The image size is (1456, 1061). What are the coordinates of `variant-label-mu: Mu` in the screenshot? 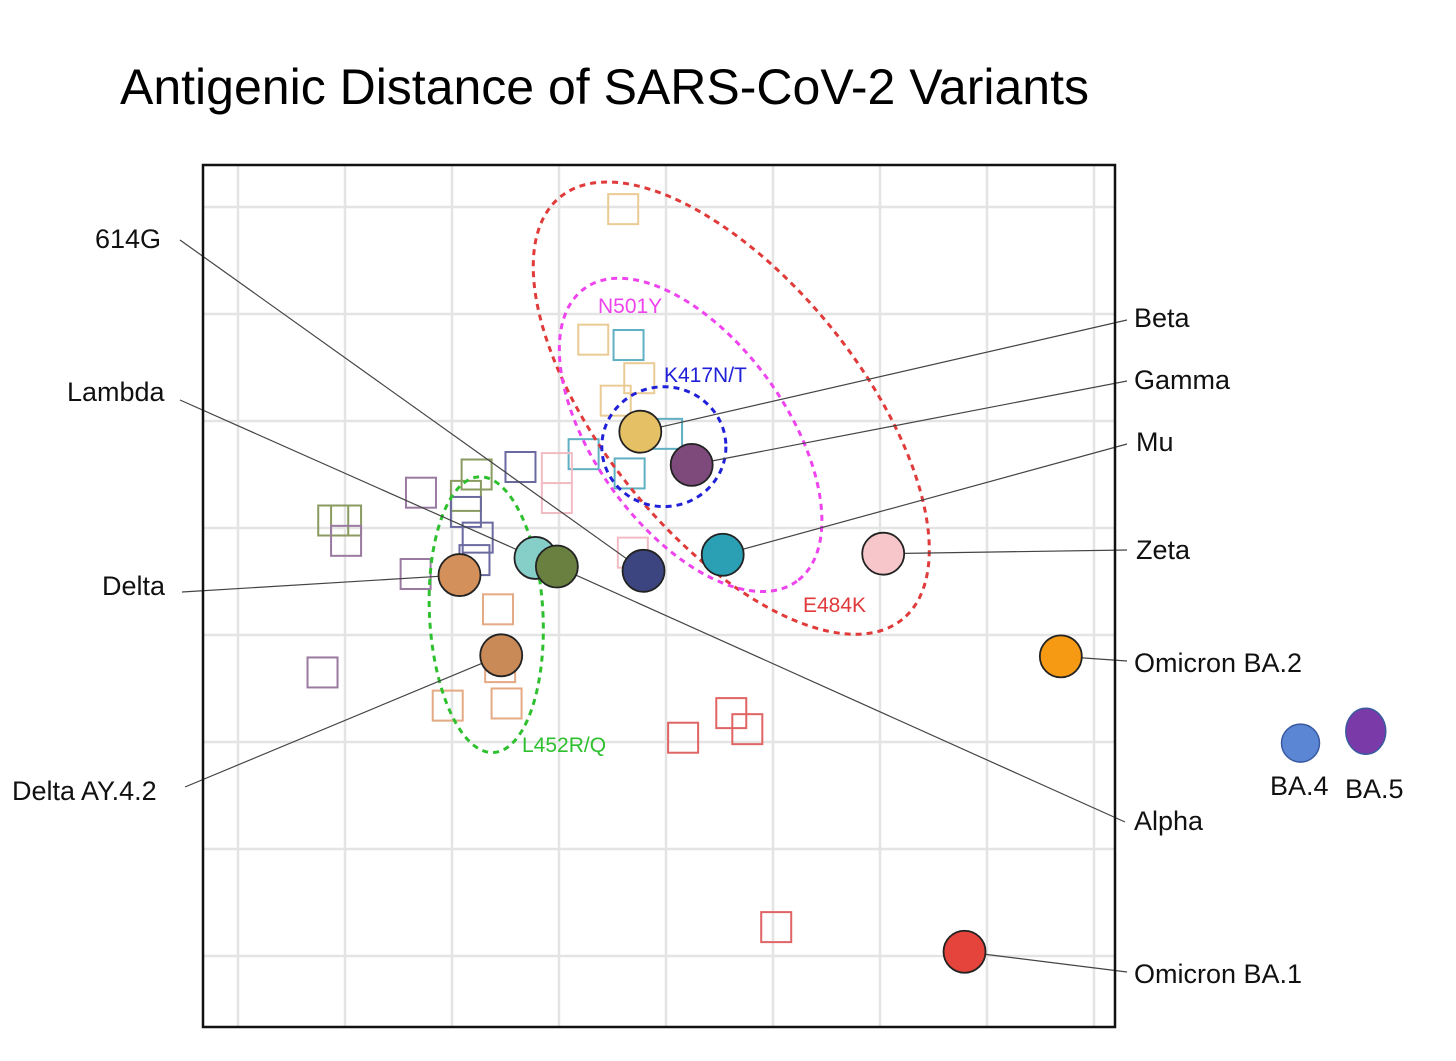 It's located at (1155, 442).